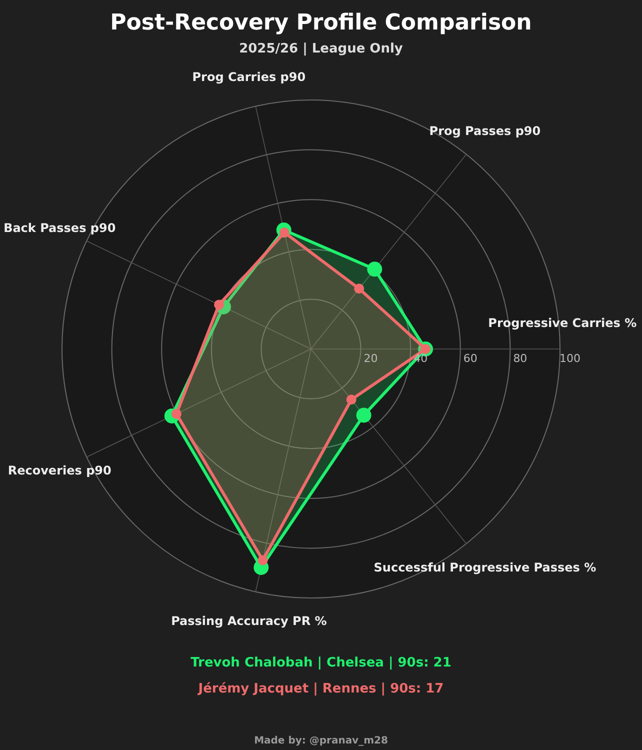  What do you see at coordinates (320, 689) in the screenshot?
I see `text: Jérémy Jacquet | Rennes | 90s: 17` at bounding box center [320, 689].